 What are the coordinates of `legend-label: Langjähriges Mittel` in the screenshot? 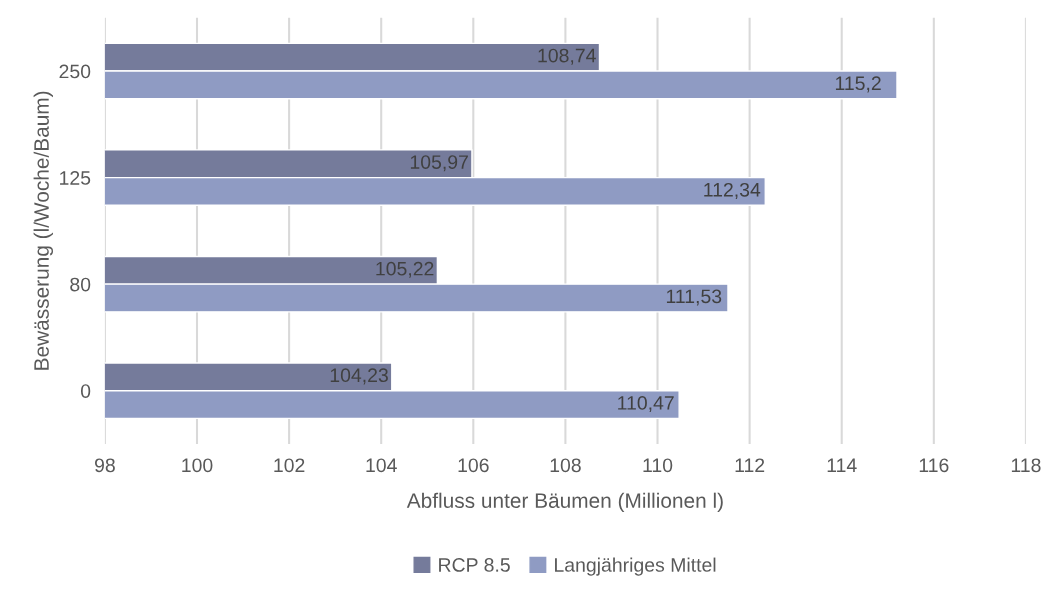 It's located at (635, 566).